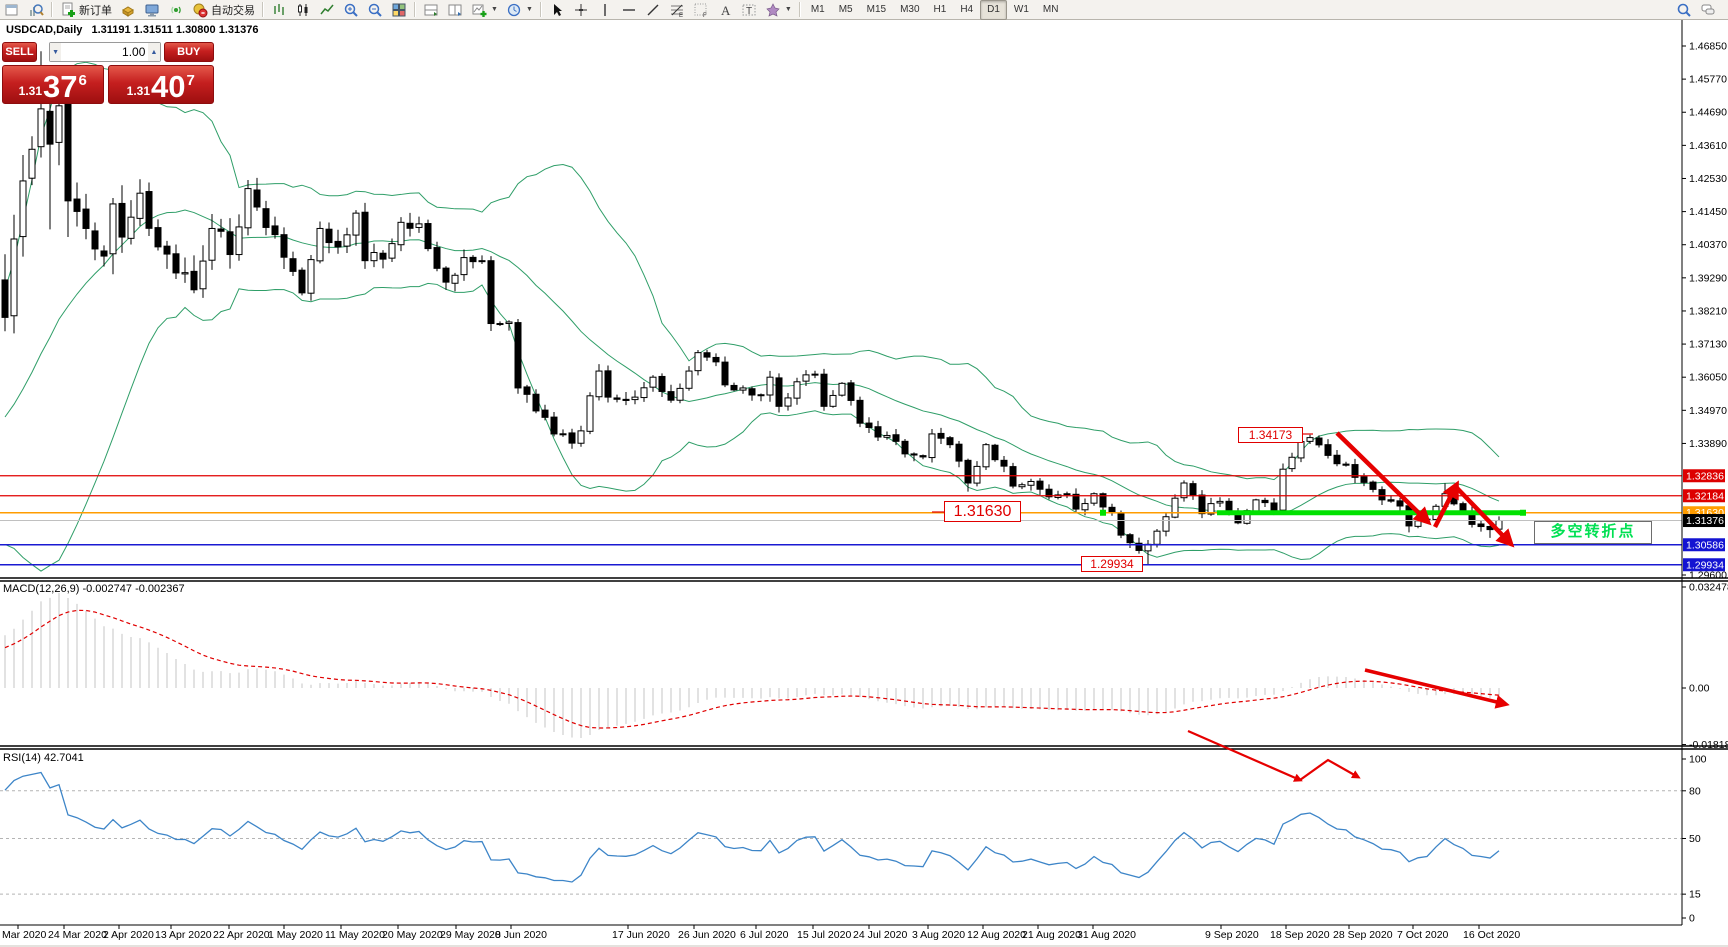  What do you see at coordinates (399, 10) in the screenshot?
I see `toolbar-tile-windows-button` at bounding box center [399, 10].